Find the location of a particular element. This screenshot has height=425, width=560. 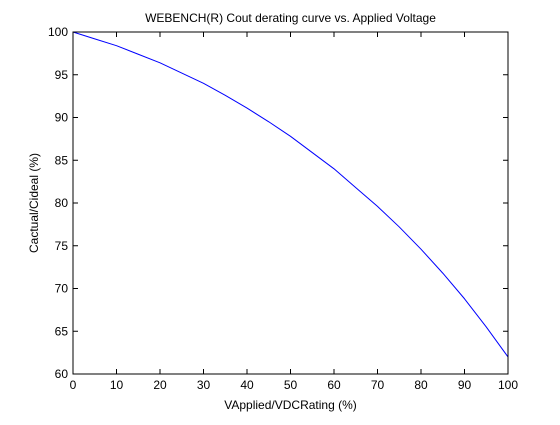

y-tick-label: 80 is located at coordinates (62, 203).